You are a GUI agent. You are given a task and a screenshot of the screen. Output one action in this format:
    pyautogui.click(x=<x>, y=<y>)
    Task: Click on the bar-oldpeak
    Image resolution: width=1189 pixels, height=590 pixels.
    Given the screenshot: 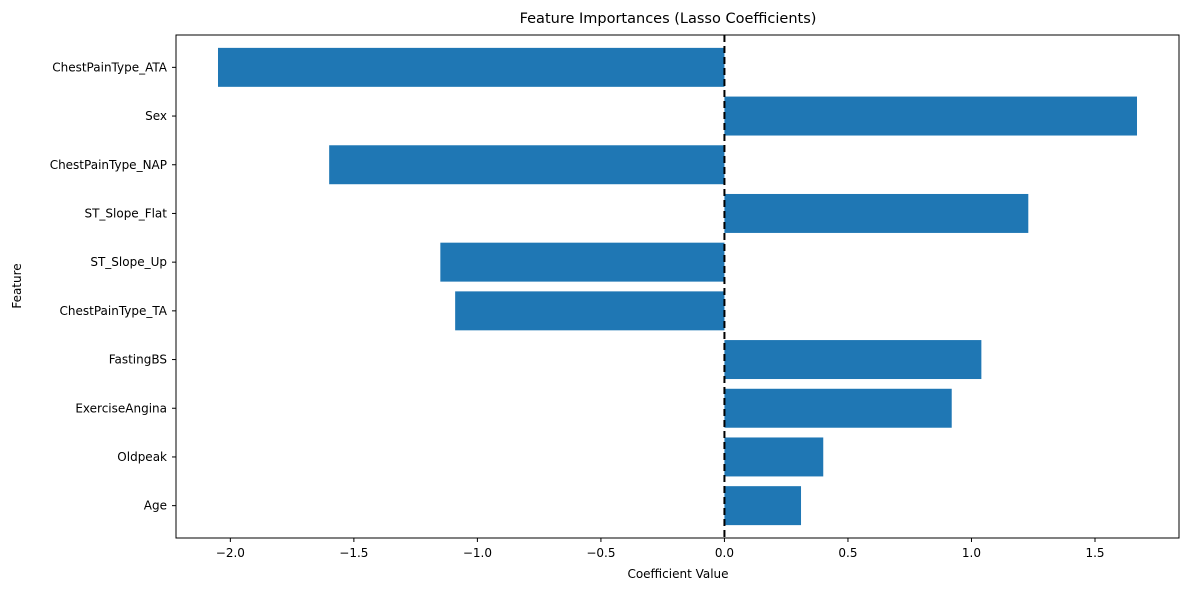 What is the action you would take?
    pyautogui.click(x=774, y=457)
    